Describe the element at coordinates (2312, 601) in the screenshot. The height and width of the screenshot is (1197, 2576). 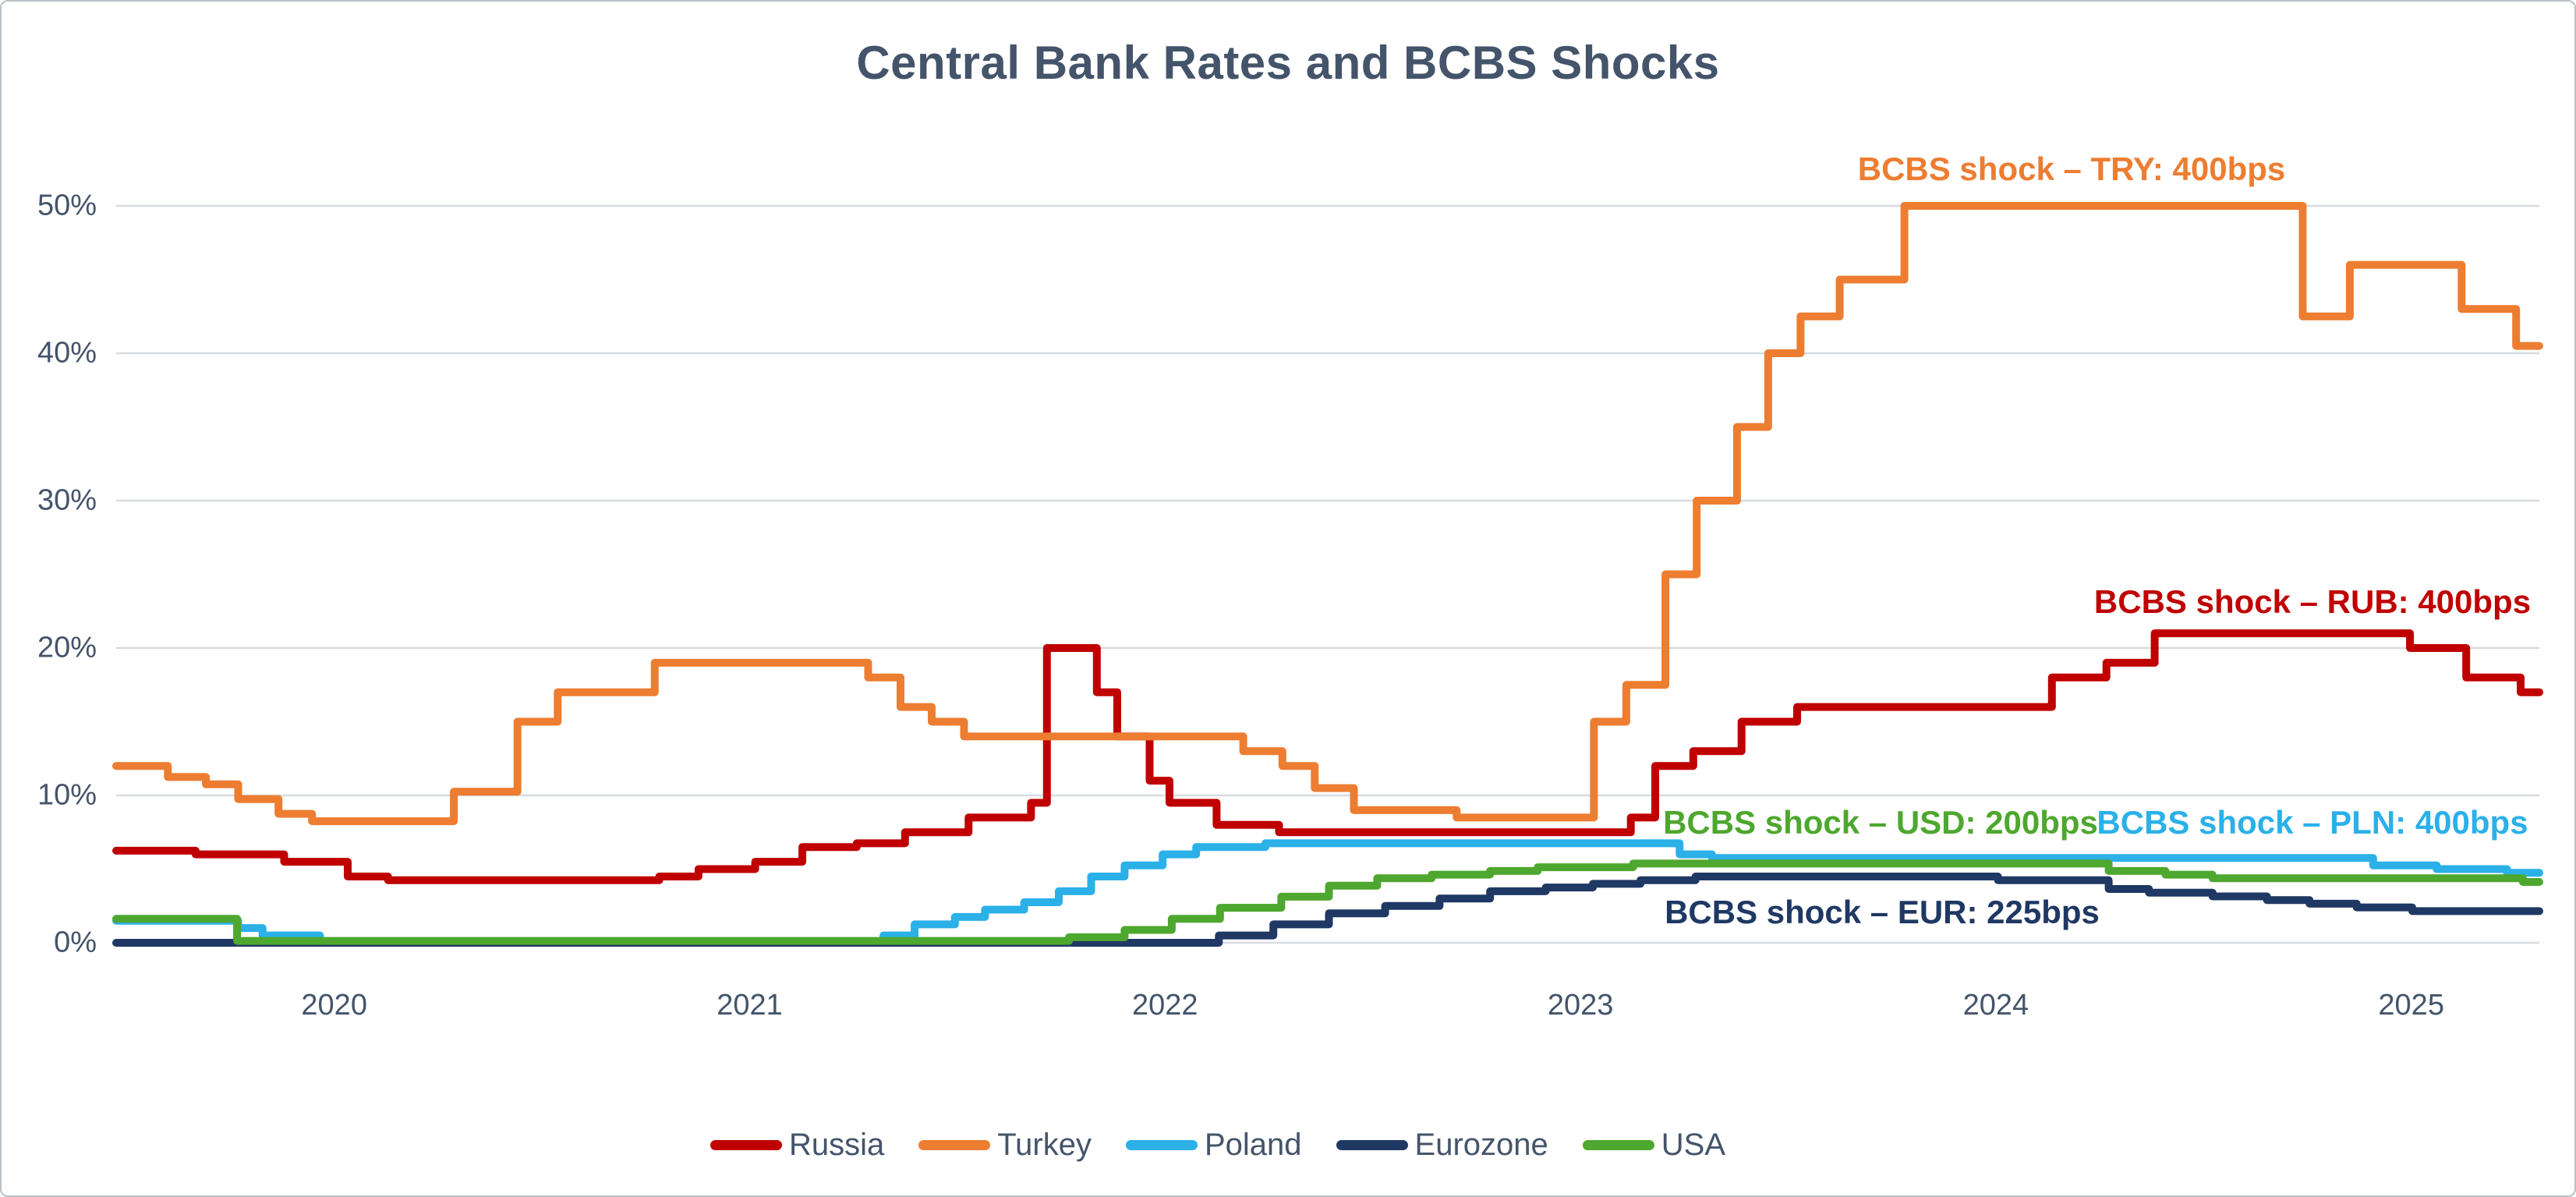
I see `annotation-rub: BCBS shock – RUB: 400bps` at that location.